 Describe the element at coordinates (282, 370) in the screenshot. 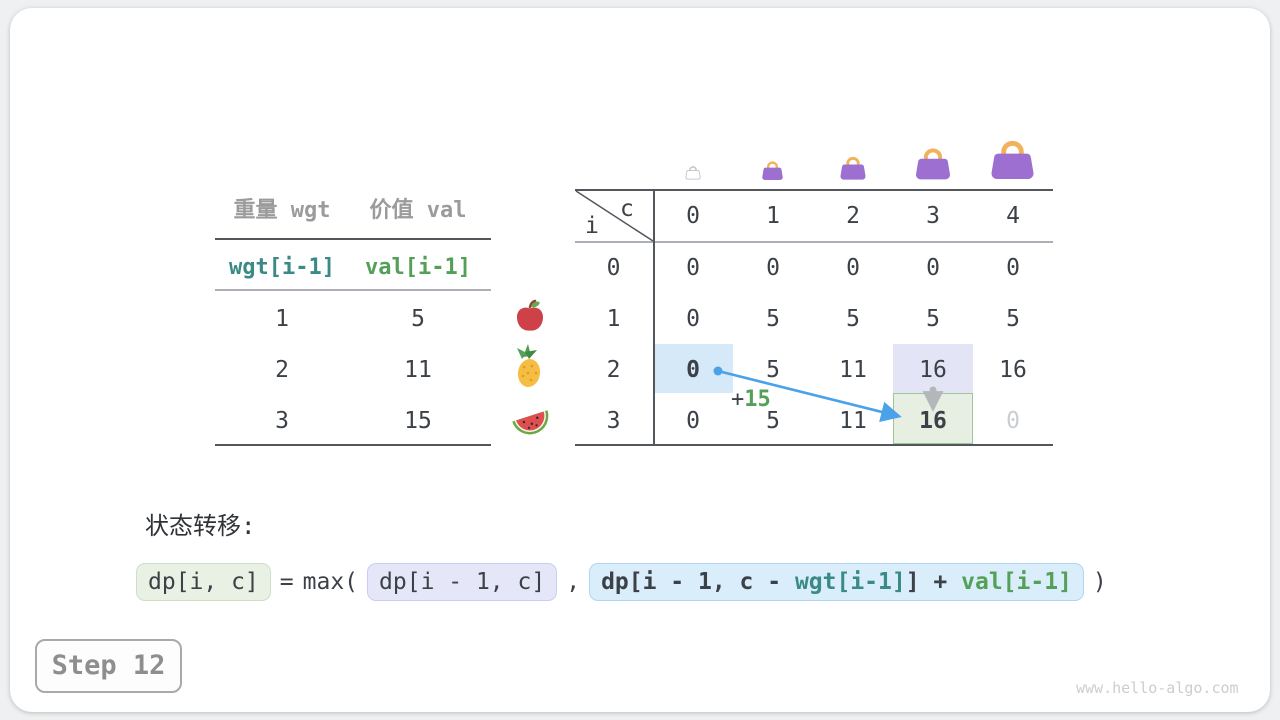

I see `item-2-weight: 2` at that location.